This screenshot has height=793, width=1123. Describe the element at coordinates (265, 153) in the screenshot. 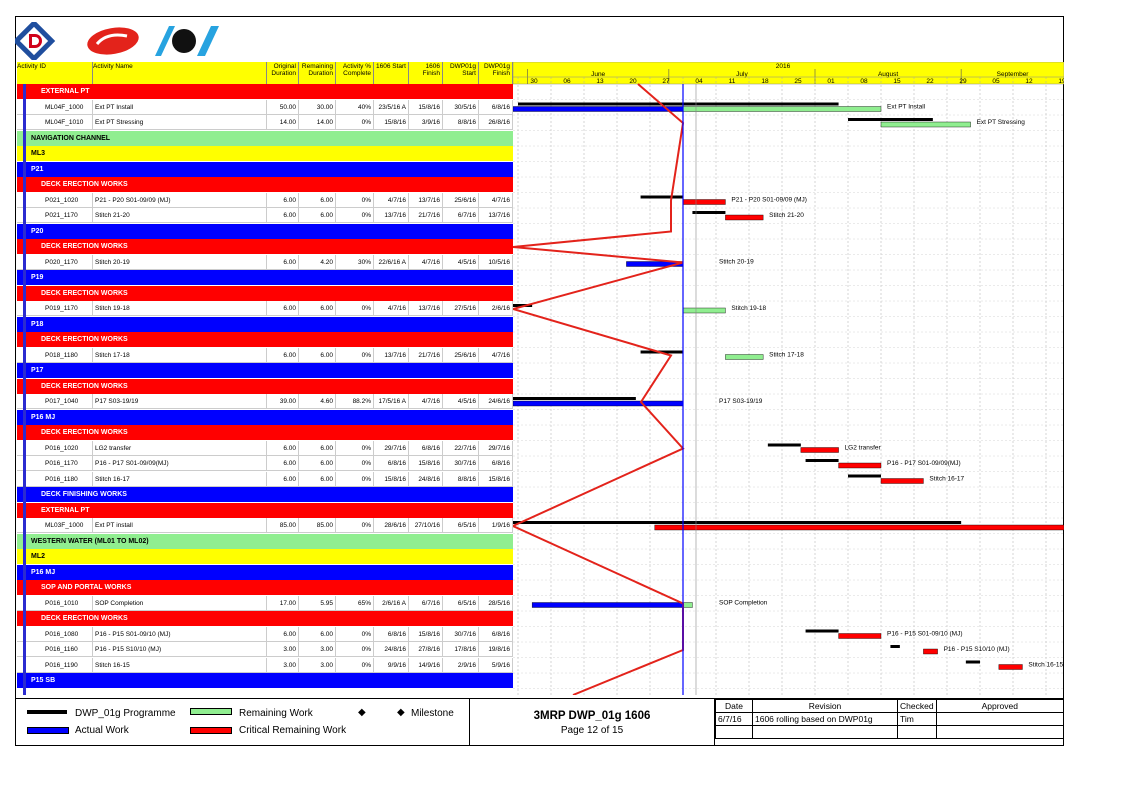

I see `group-band: ML3` at that location.